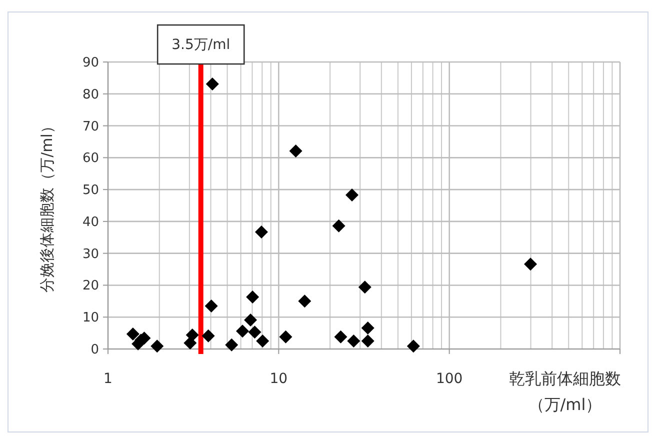 This screenshot has width=653, height=439. I want to click on x-axis-title: 乾乳前体細胞数（万/ml）, so click(565, 391).